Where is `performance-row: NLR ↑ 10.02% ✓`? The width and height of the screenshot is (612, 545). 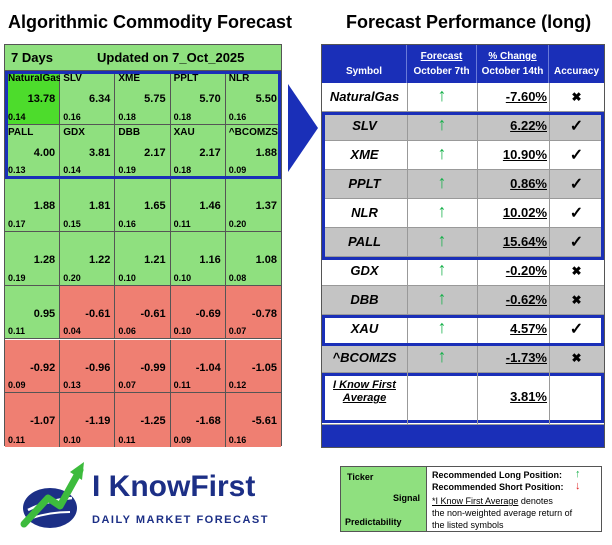 performance-row: NLR ↑ 10.02% ✓ is located at coordinates (463, 213).